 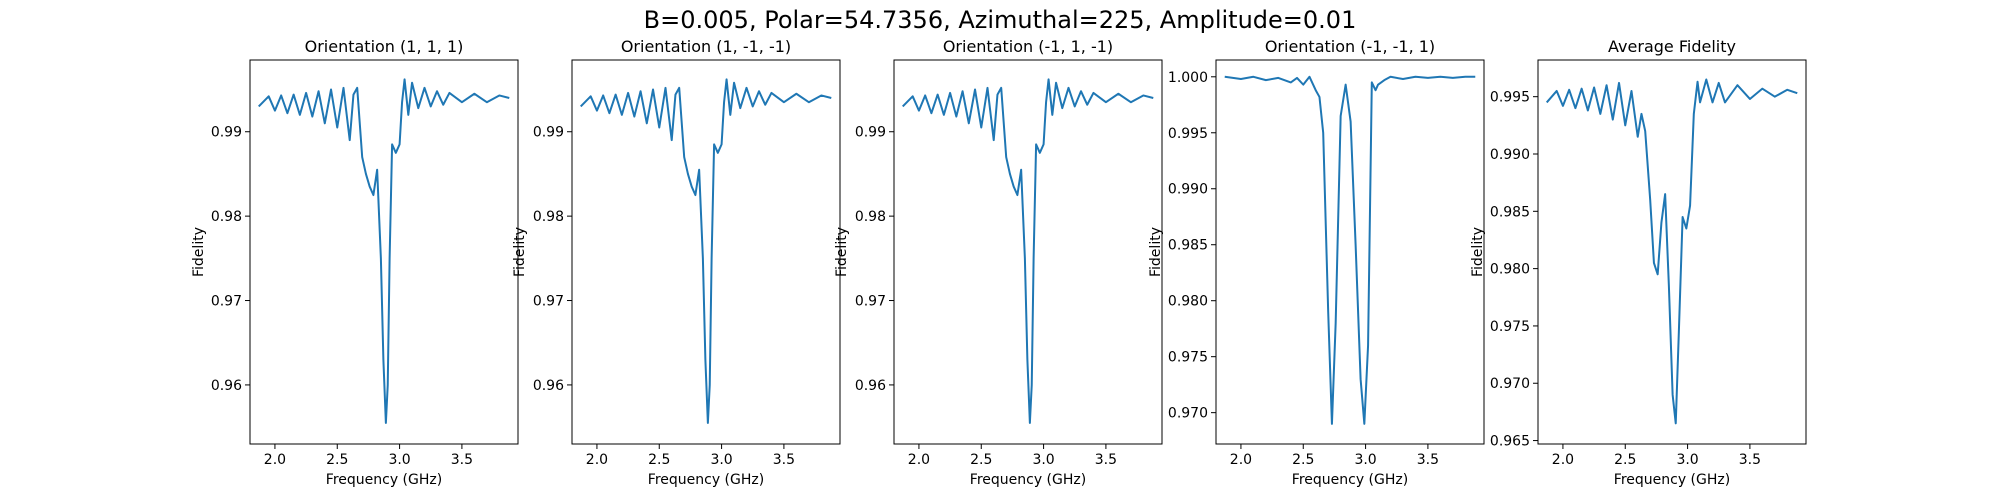 What do you see at coordinates (1188, 78) in the screenshot?
I see `y-tick-label: 1.000` at bounding box center [1188, 78].